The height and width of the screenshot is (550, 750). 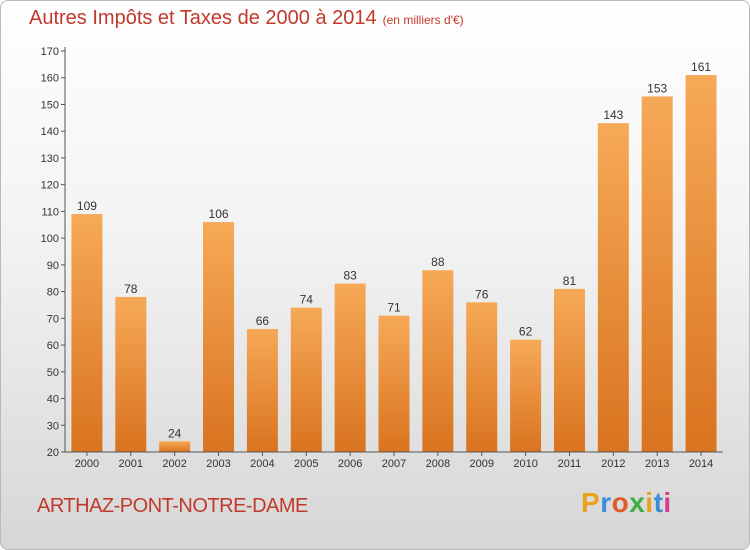 I want to click on y-tick-label: 100, so click(x=50, y=239).